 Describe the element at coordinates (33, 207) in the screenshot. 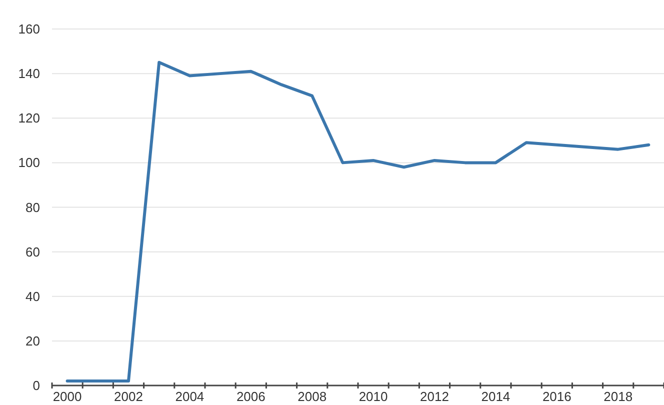

I see `y-tick-label: 80` at that location.